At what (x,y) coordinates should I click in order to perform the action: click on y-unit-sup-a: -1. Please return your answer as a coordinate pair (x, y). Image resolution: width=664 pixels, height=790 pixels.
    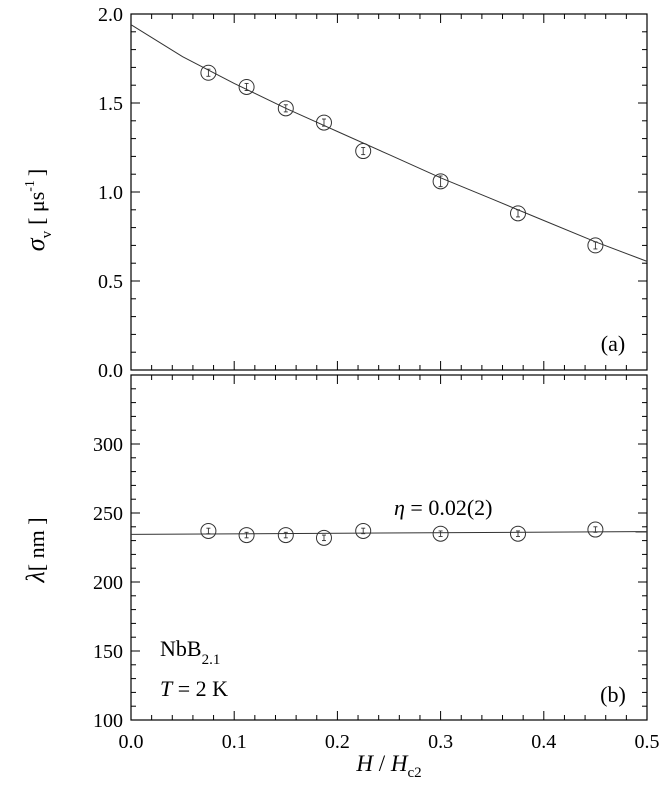
    Looking at the image, I should click on (30, 186).